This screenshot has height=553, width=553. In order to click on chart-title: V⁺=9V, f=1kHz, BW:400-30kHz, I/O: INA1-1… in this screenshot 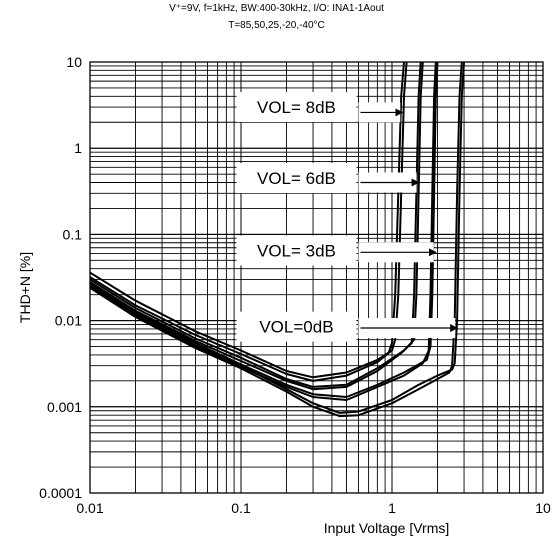, I will do `click(276, 8)`.